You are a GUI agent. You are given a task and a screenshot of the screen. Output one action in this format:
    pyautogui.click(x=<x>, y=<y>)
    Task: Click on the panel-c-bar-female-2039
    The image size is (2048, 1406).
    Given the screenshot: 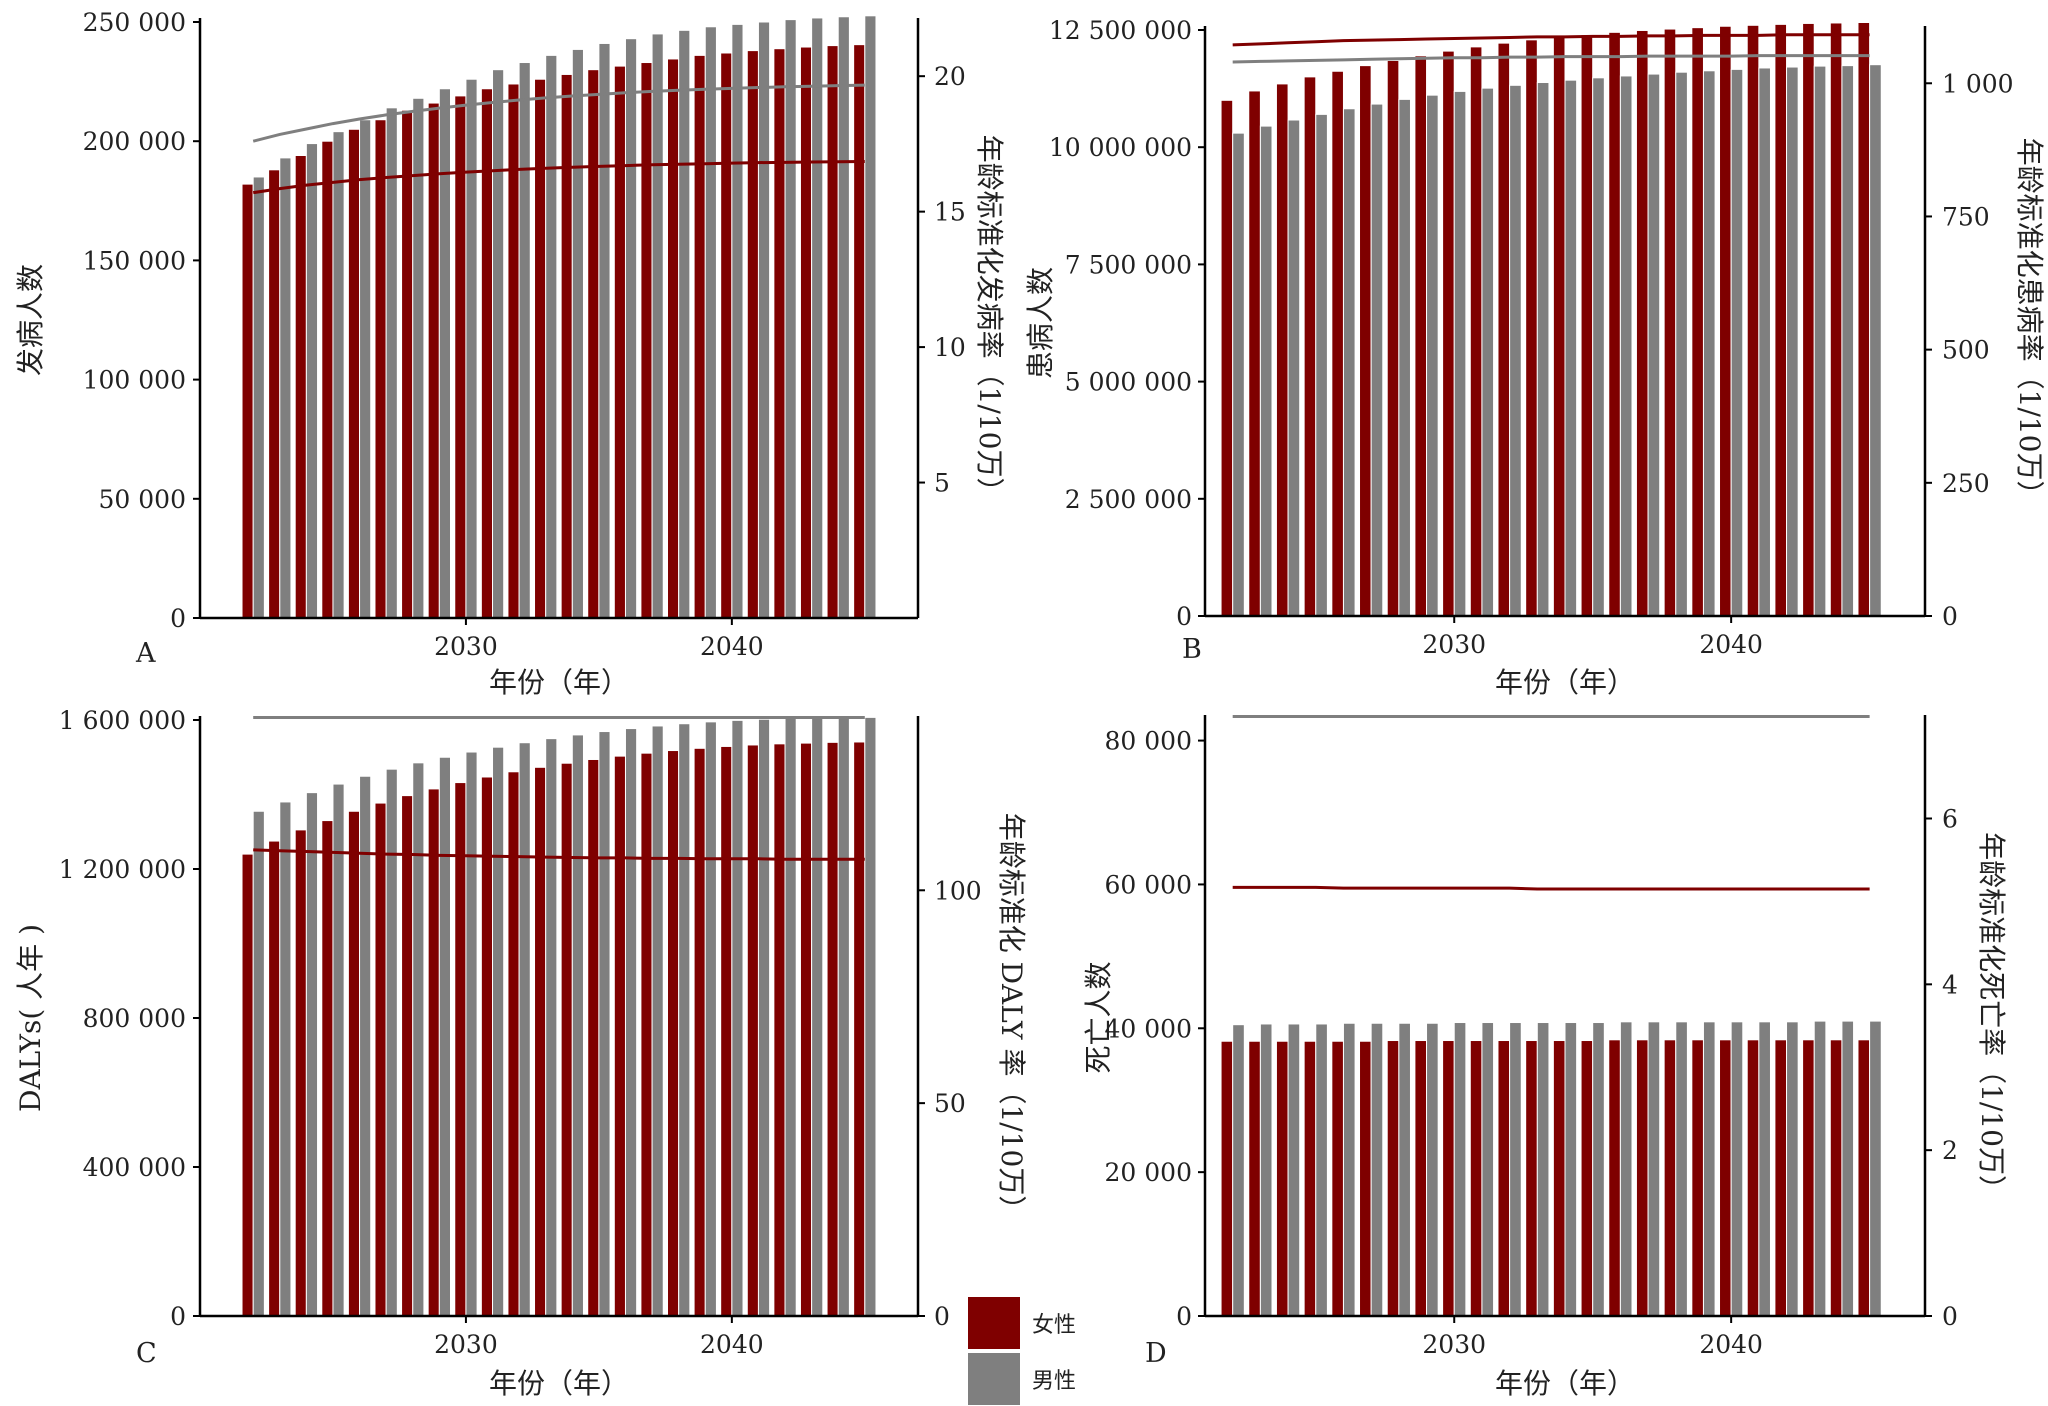 What is the action you would take?
    pyautogui.click(x=699, y=1032)
    